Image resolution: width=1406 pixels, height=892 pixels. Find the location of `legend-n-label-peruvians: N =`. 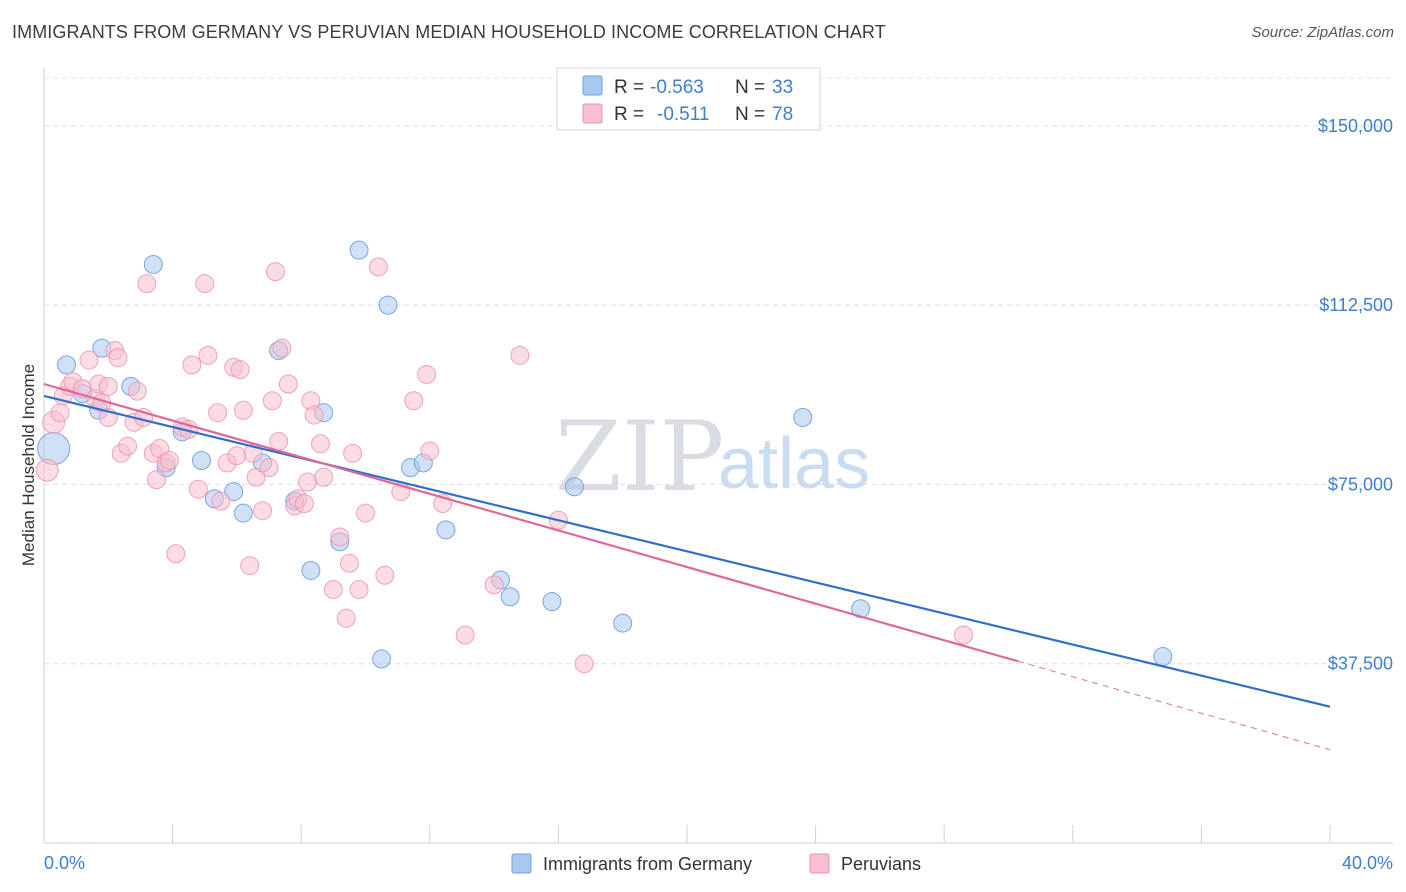

legend-n-label-peruvians: N = is located at coordinates (750, 114).